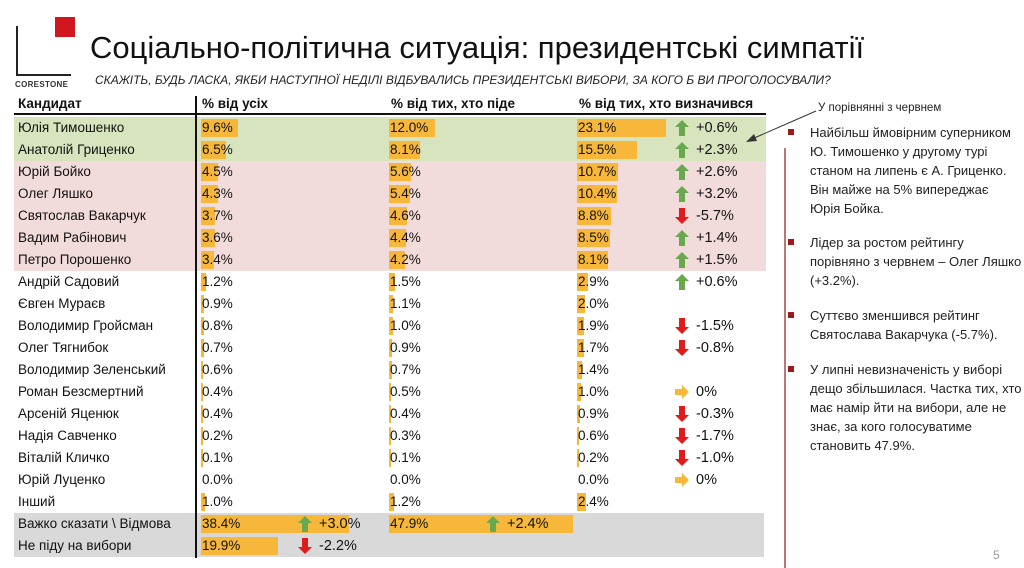 The height and width of the screenshot is (568, 1024). What do you see at coordinates (528, 524) in the screenshot?
I see `change-value: +2.4%` at bounding box center [528, 524].